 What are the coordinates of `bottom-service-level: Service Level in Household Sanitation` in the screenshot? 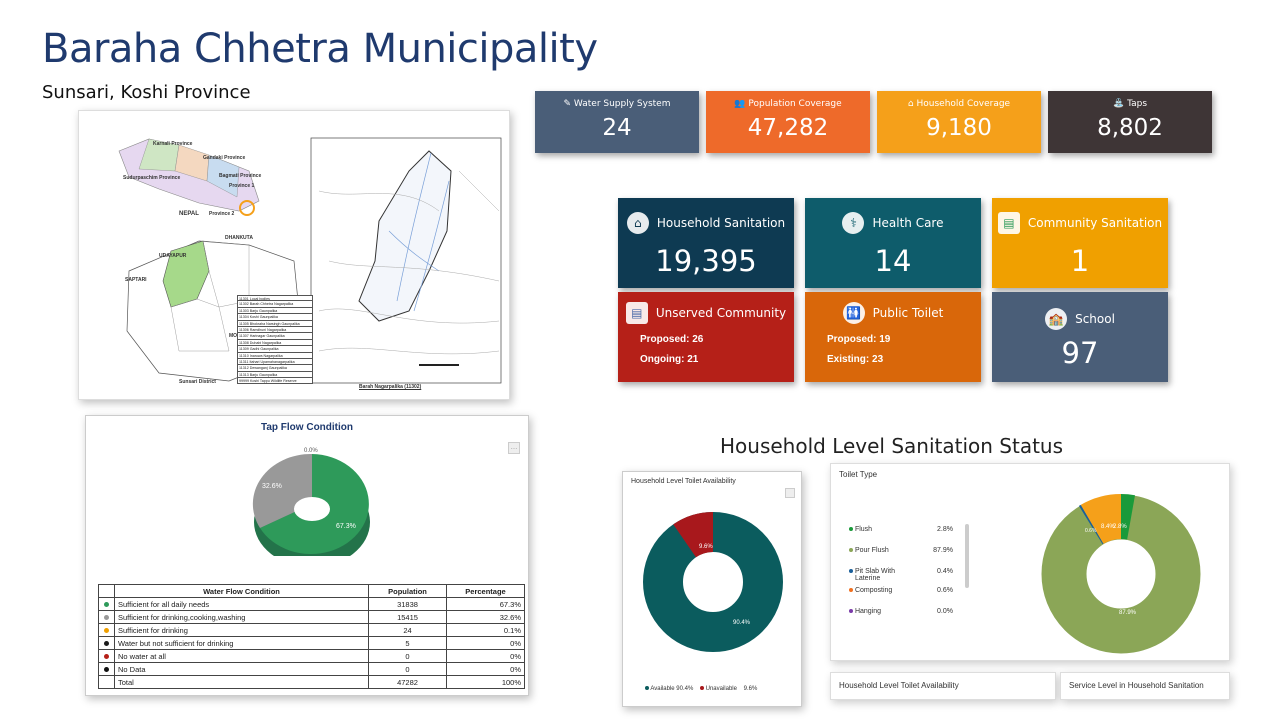 It's located at (1145, 686).